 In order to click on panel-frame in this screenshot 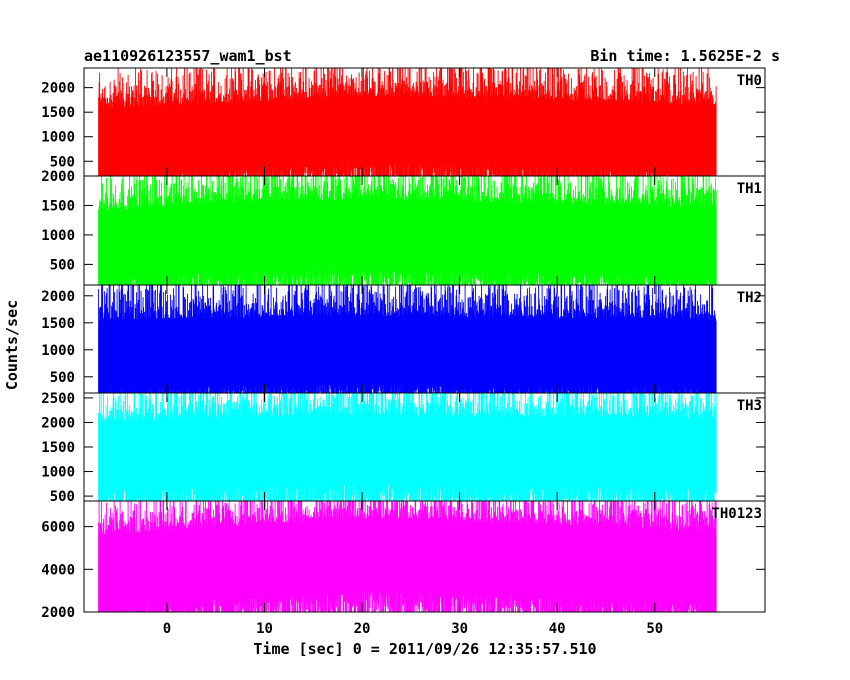, I will do `click(424, 556)`.